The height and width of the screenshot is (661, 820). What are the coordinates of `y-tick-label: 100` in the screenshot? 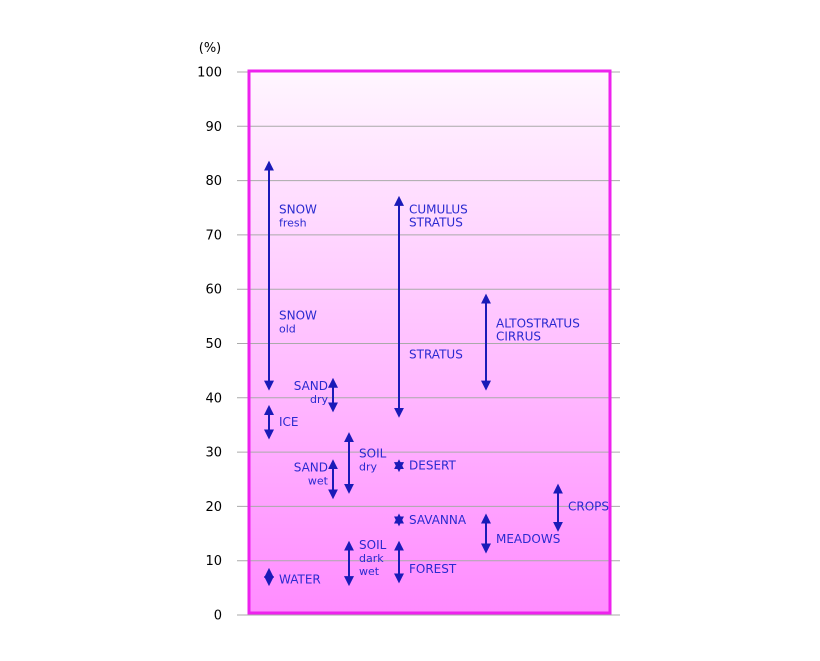 It's located at (209, 73).